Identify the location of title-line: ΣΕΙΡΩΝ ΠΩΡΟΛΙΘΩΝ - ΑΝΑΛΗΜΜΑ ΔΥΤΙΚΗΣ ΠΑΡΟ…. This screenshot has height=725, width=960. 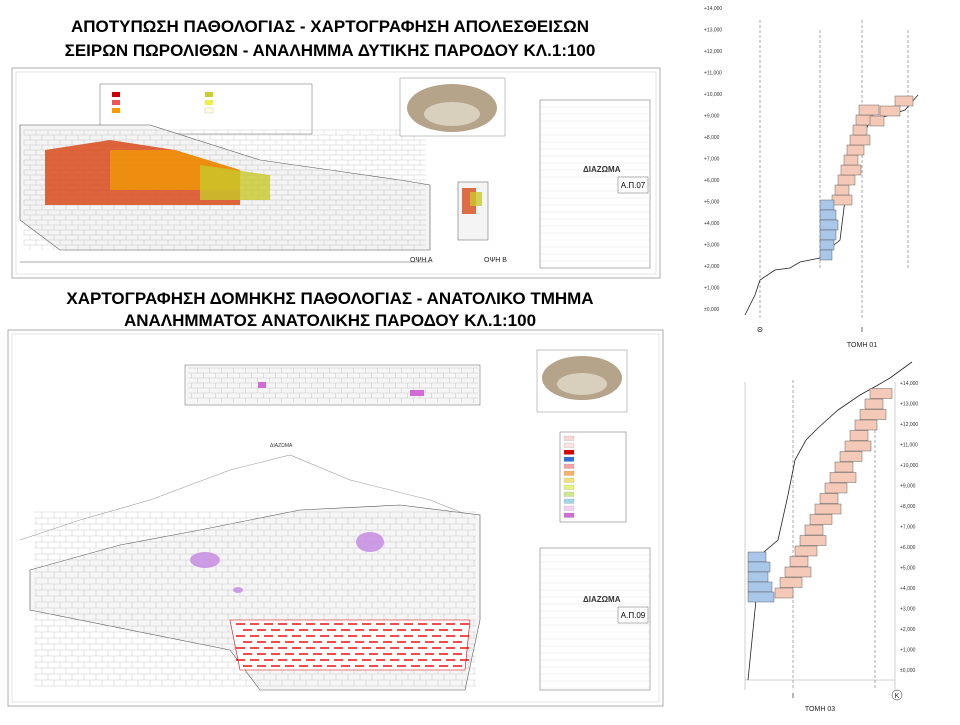
(330, 50).